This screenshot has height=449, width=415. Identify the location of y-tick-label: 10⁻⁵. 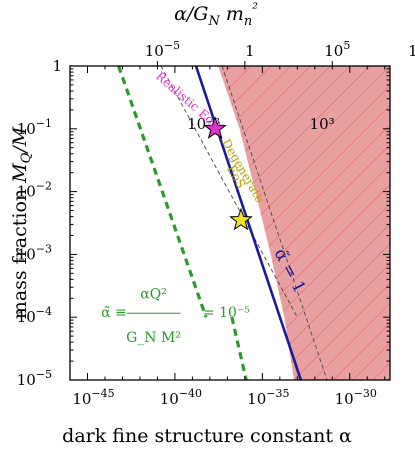
(34, 378).